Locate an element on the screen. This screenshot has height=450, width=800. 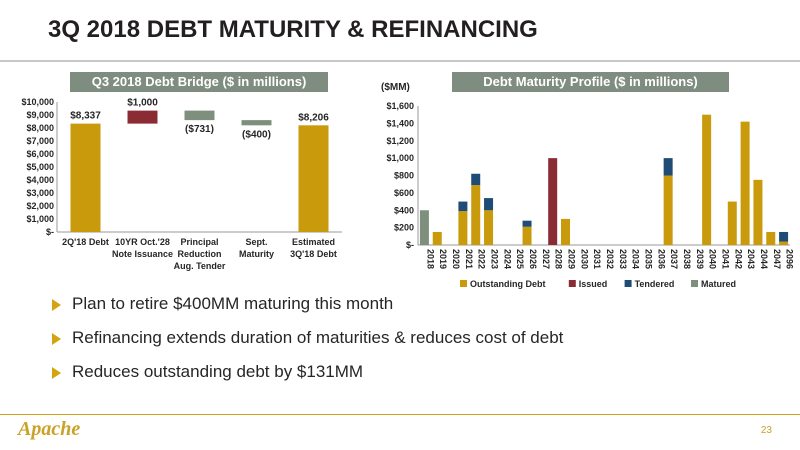
x-tick-label: 2021 is located at coordinates (469, 259).